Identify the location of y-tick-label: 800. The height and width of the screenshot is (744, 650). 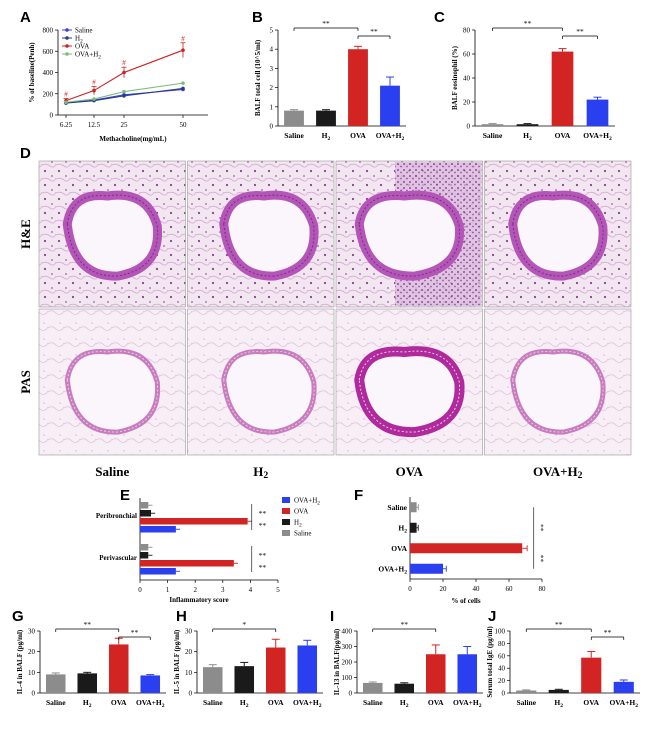
(48, 31).